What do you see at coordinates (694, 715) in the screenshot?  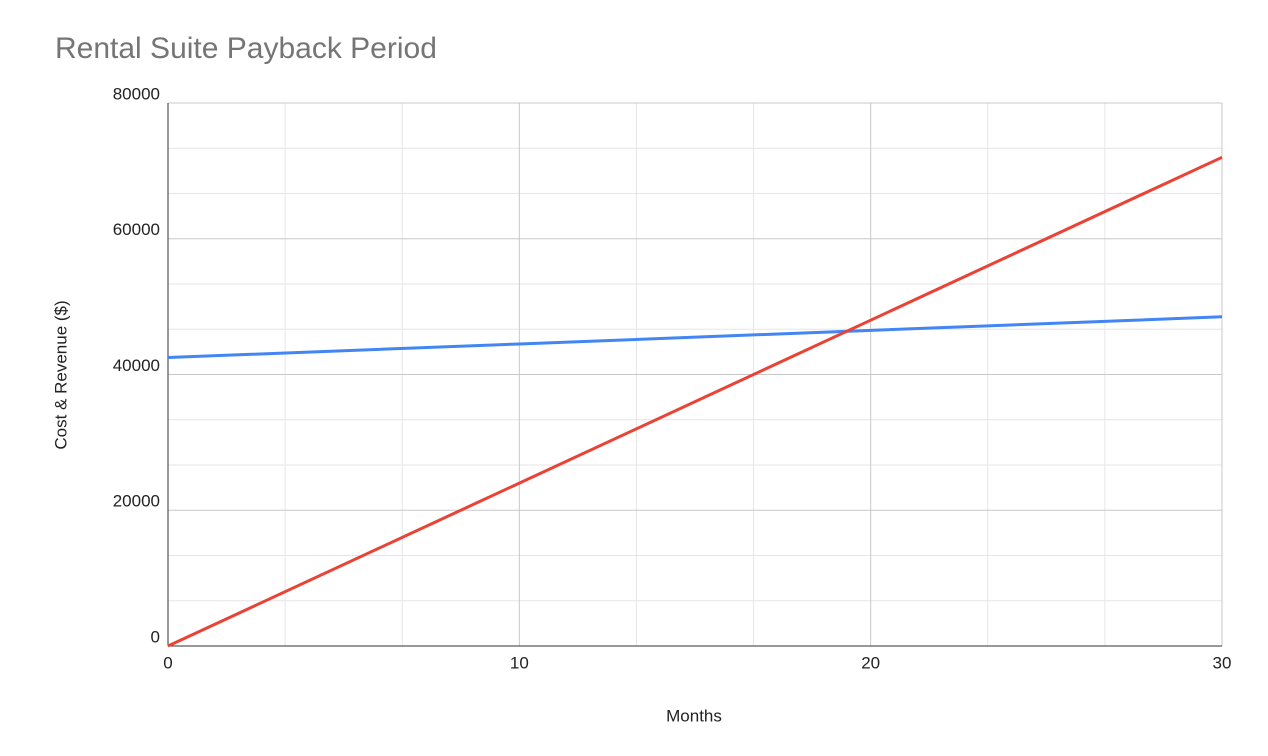 I see `x-axis-label: Months` at bounding box center [694, 715].